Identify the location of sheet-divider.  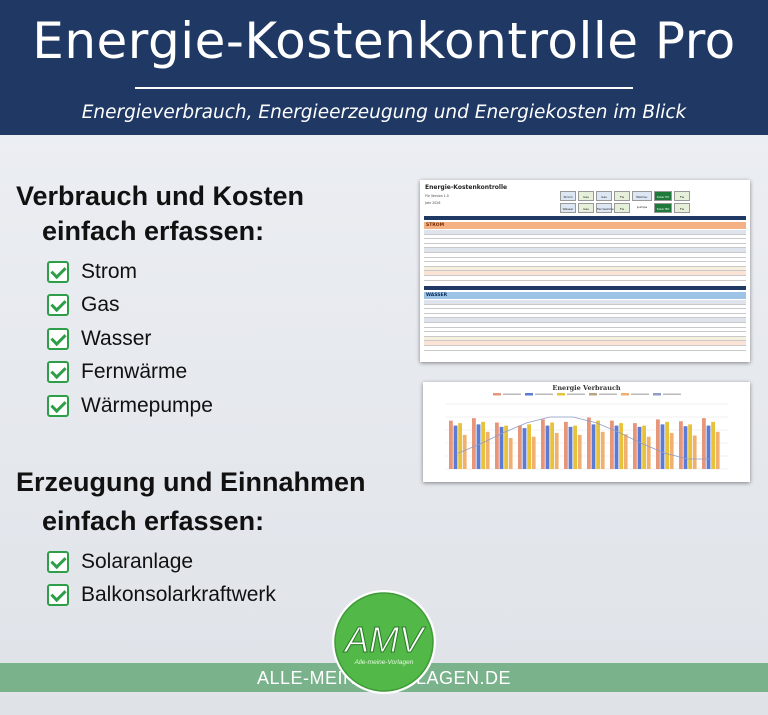
(585, 288).